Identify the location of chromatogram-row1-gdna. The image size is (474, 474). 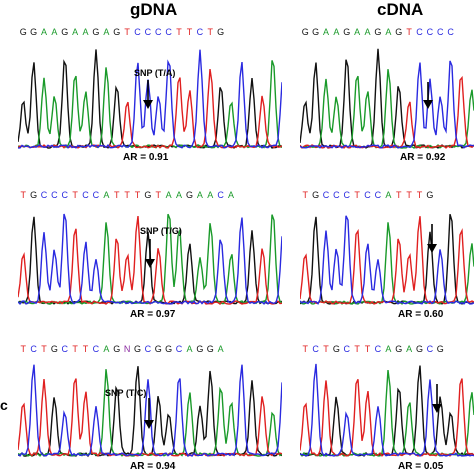
(150, 99).